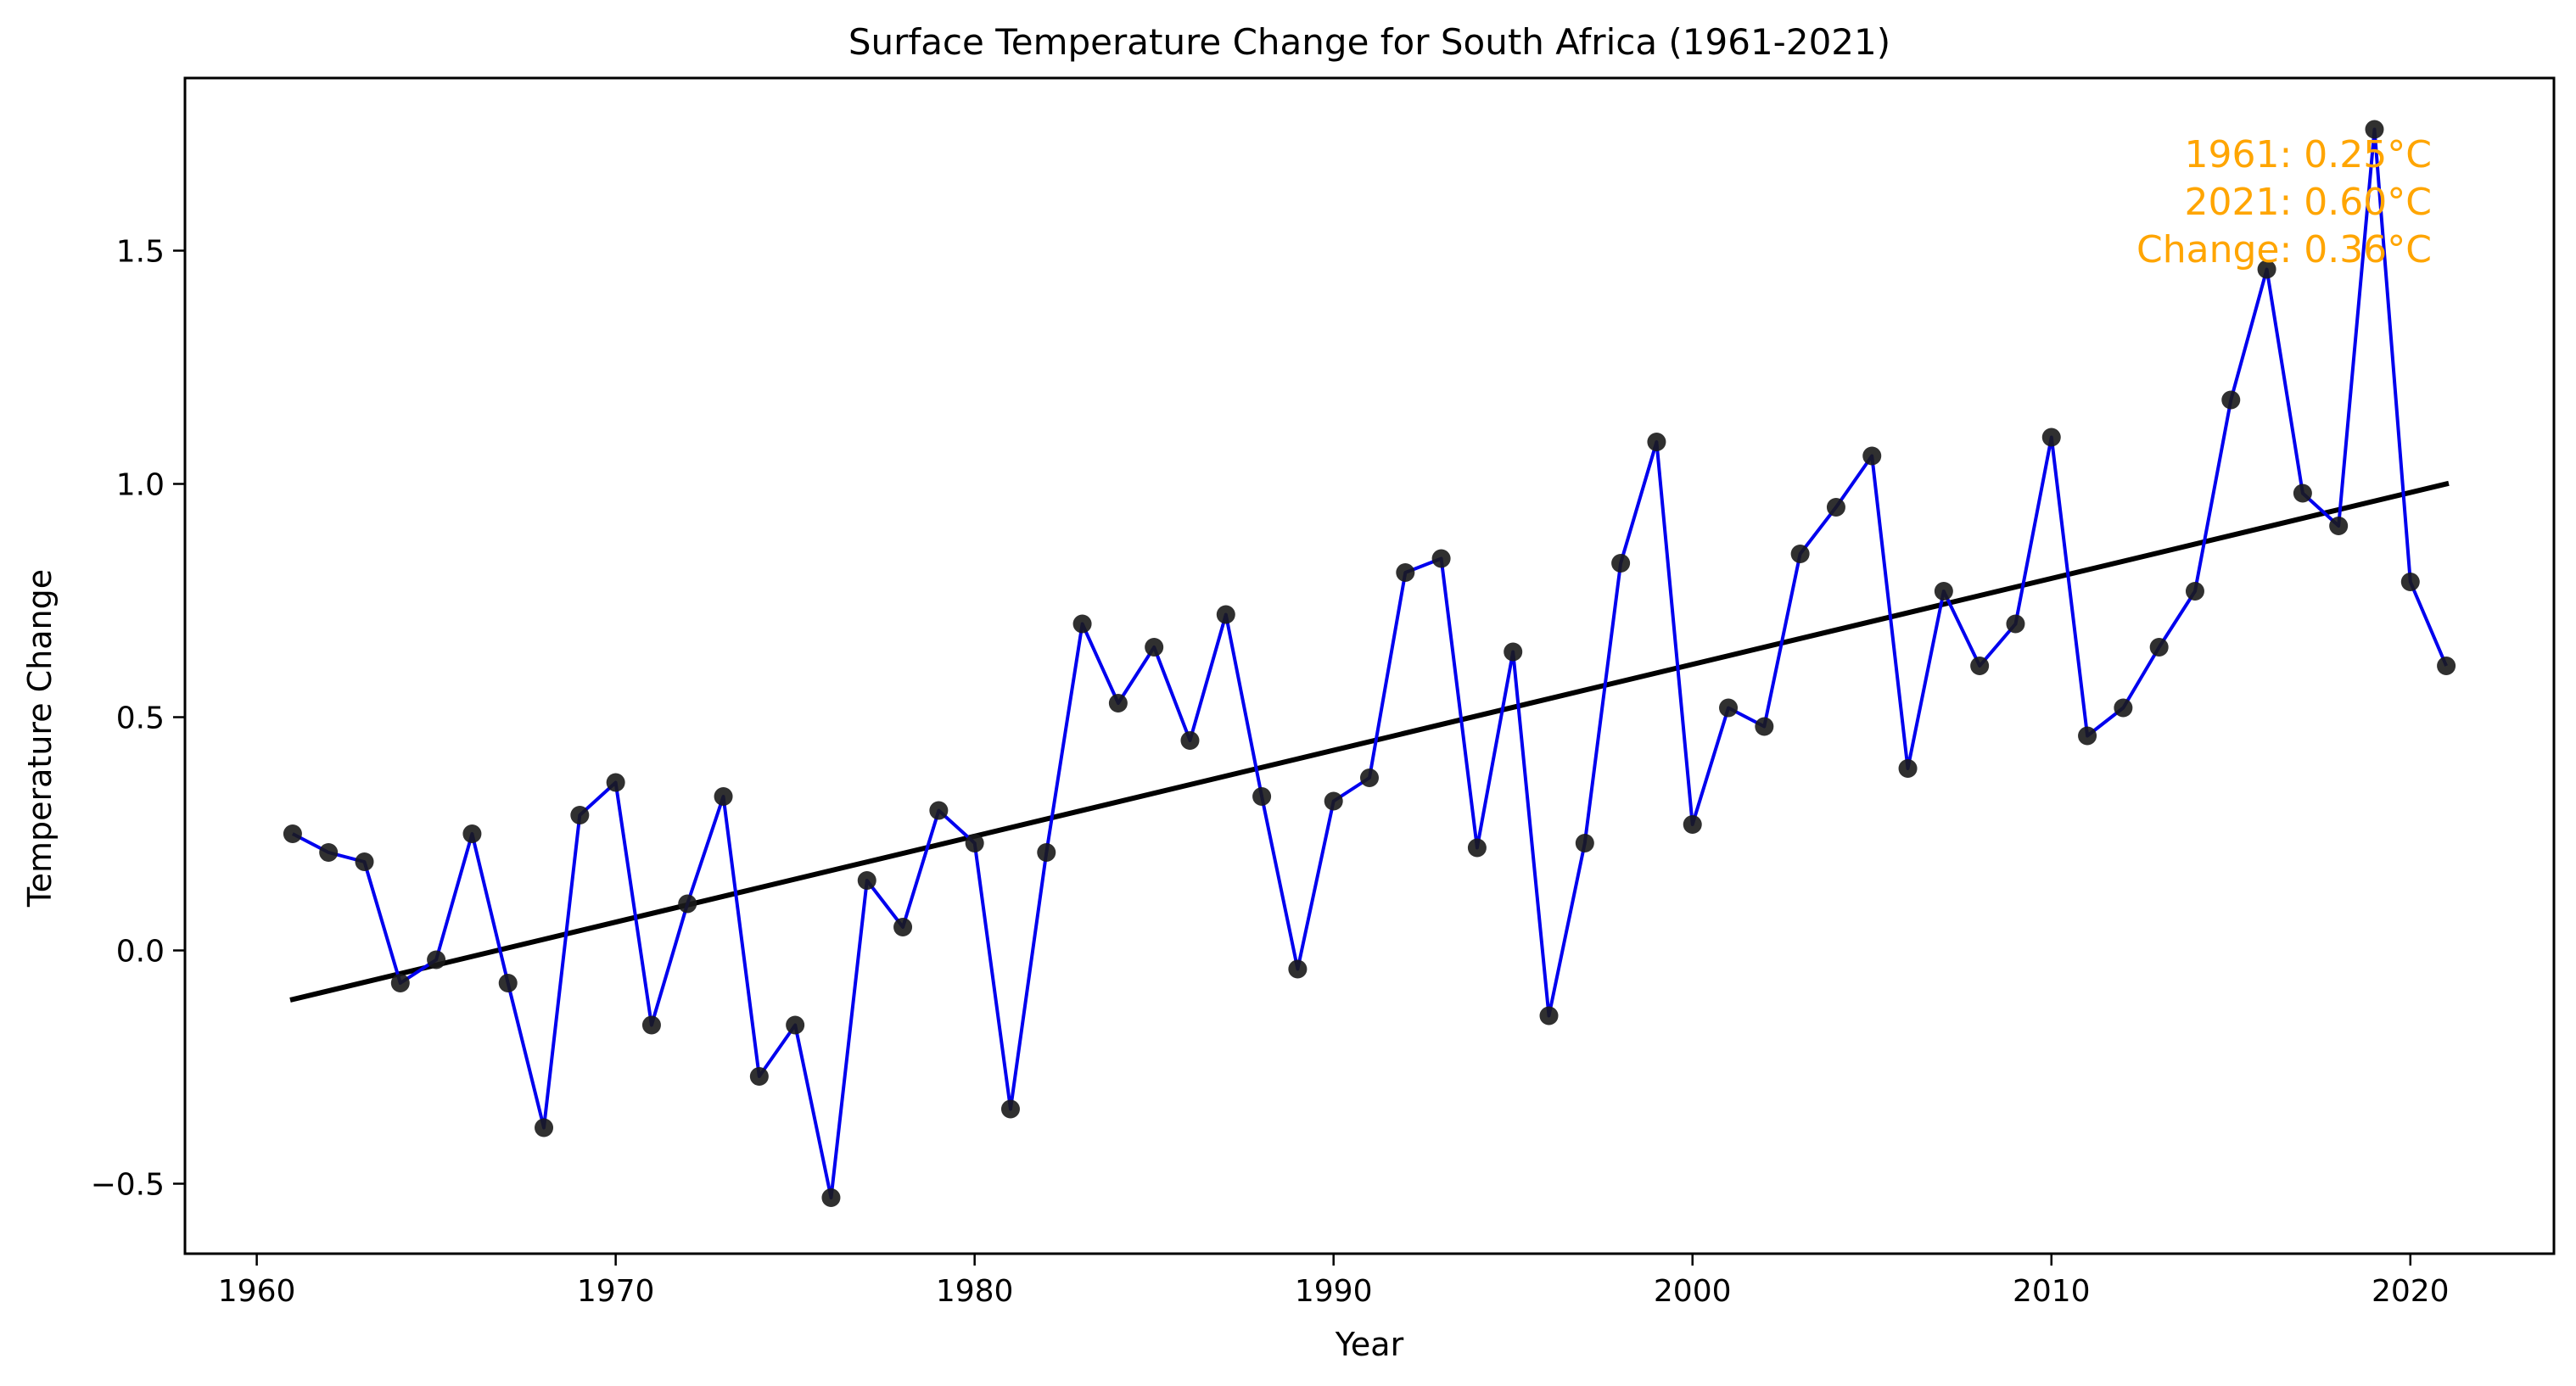  I want to click on y-tick-label: 0.5, so click(140, 718).